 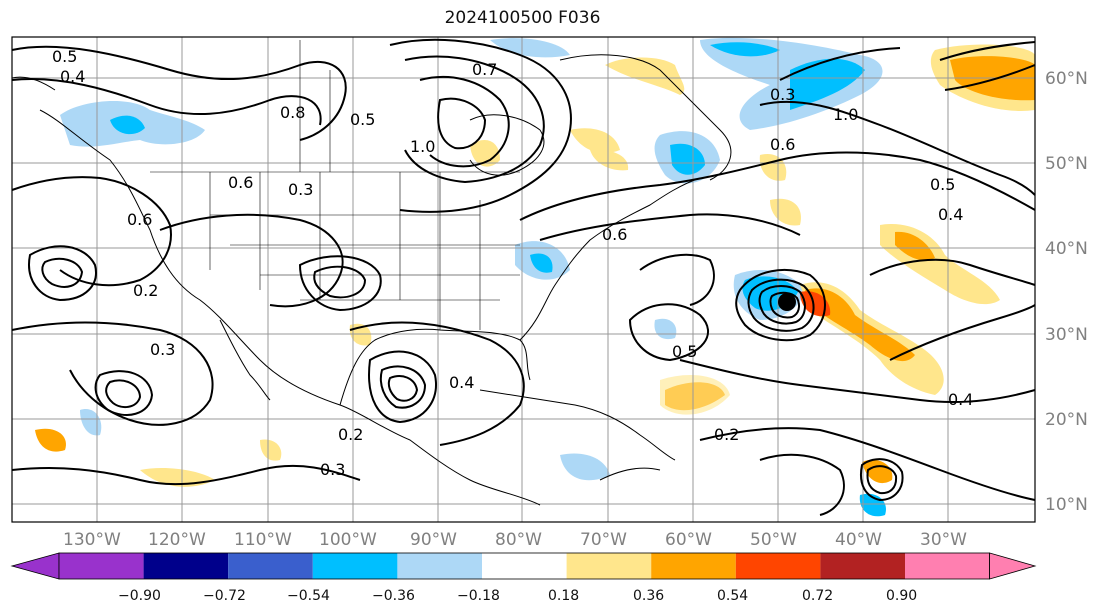 What do you see at coordinates (563, 596) in the screenshot?
I see `colorbar-tick: 0.18` at bounding box center [563, 596].